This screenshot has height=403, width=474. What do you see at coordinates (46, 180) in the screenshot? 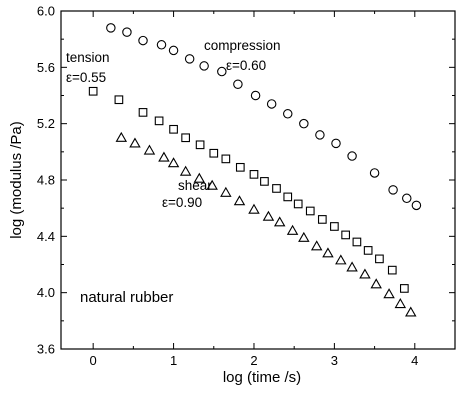
I see `y-tick-label: 4.8` at bounding box center [46, 180].